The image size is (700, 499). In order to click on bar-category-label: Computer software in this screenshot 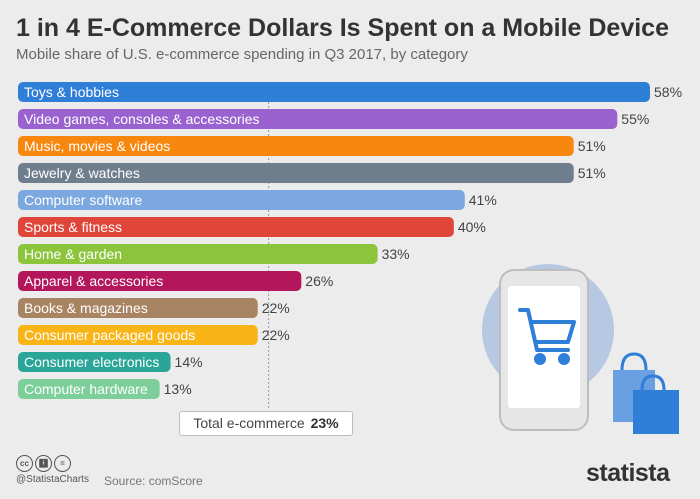, I will do `click(83, 200)`.